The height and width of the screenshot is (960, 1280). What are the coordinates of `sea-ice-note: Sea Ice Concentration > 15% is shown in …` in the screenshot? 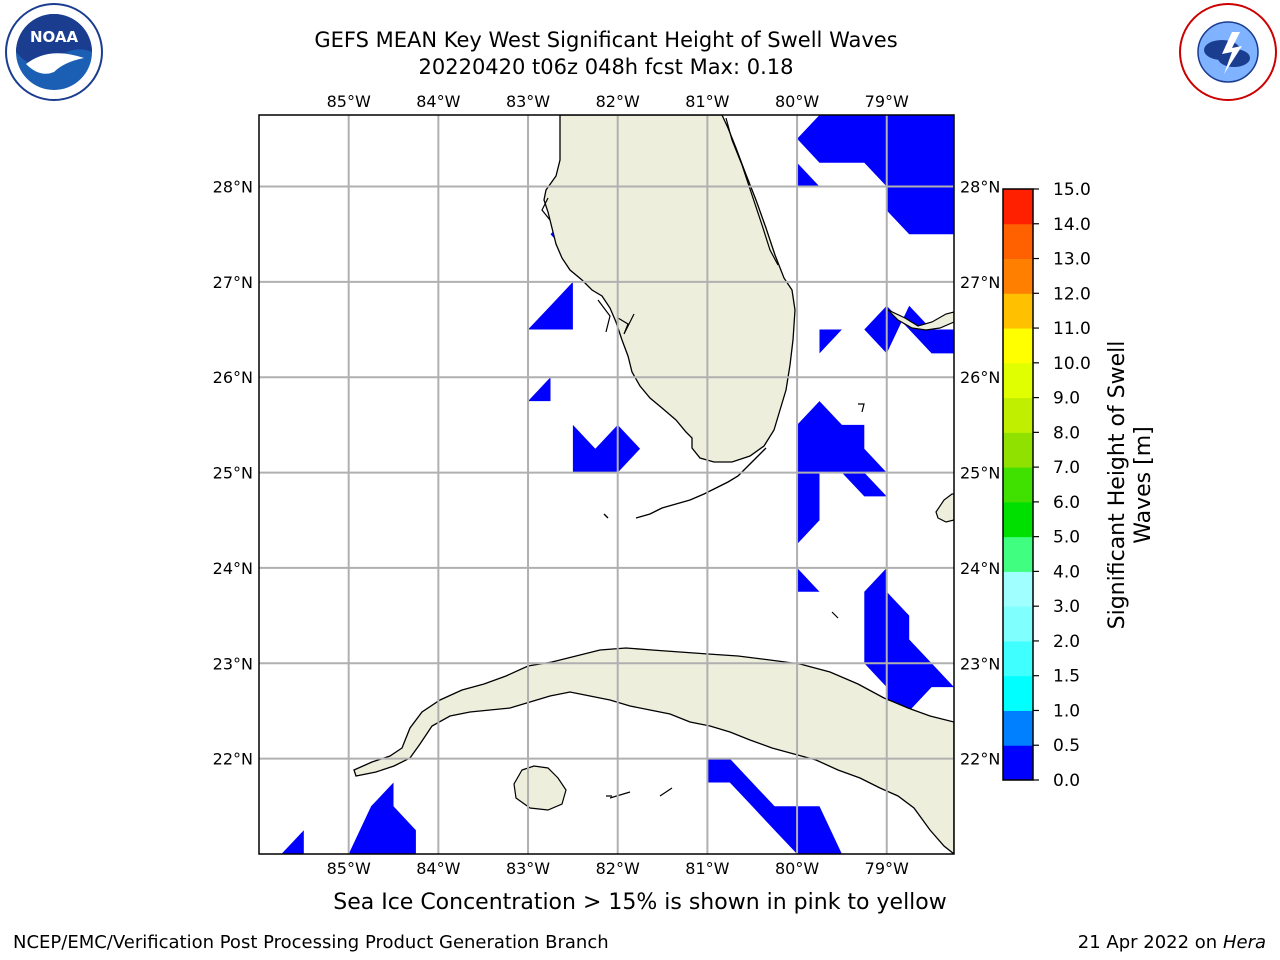 It's located at (640, 902).